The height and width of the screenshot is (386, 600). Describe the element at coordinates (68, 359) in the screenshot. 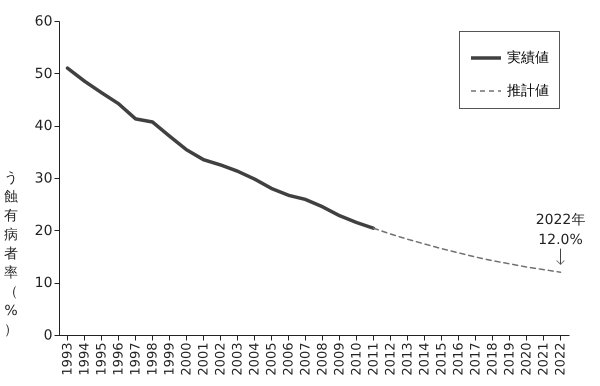

I see `x-tick-label: 1993` at that location.